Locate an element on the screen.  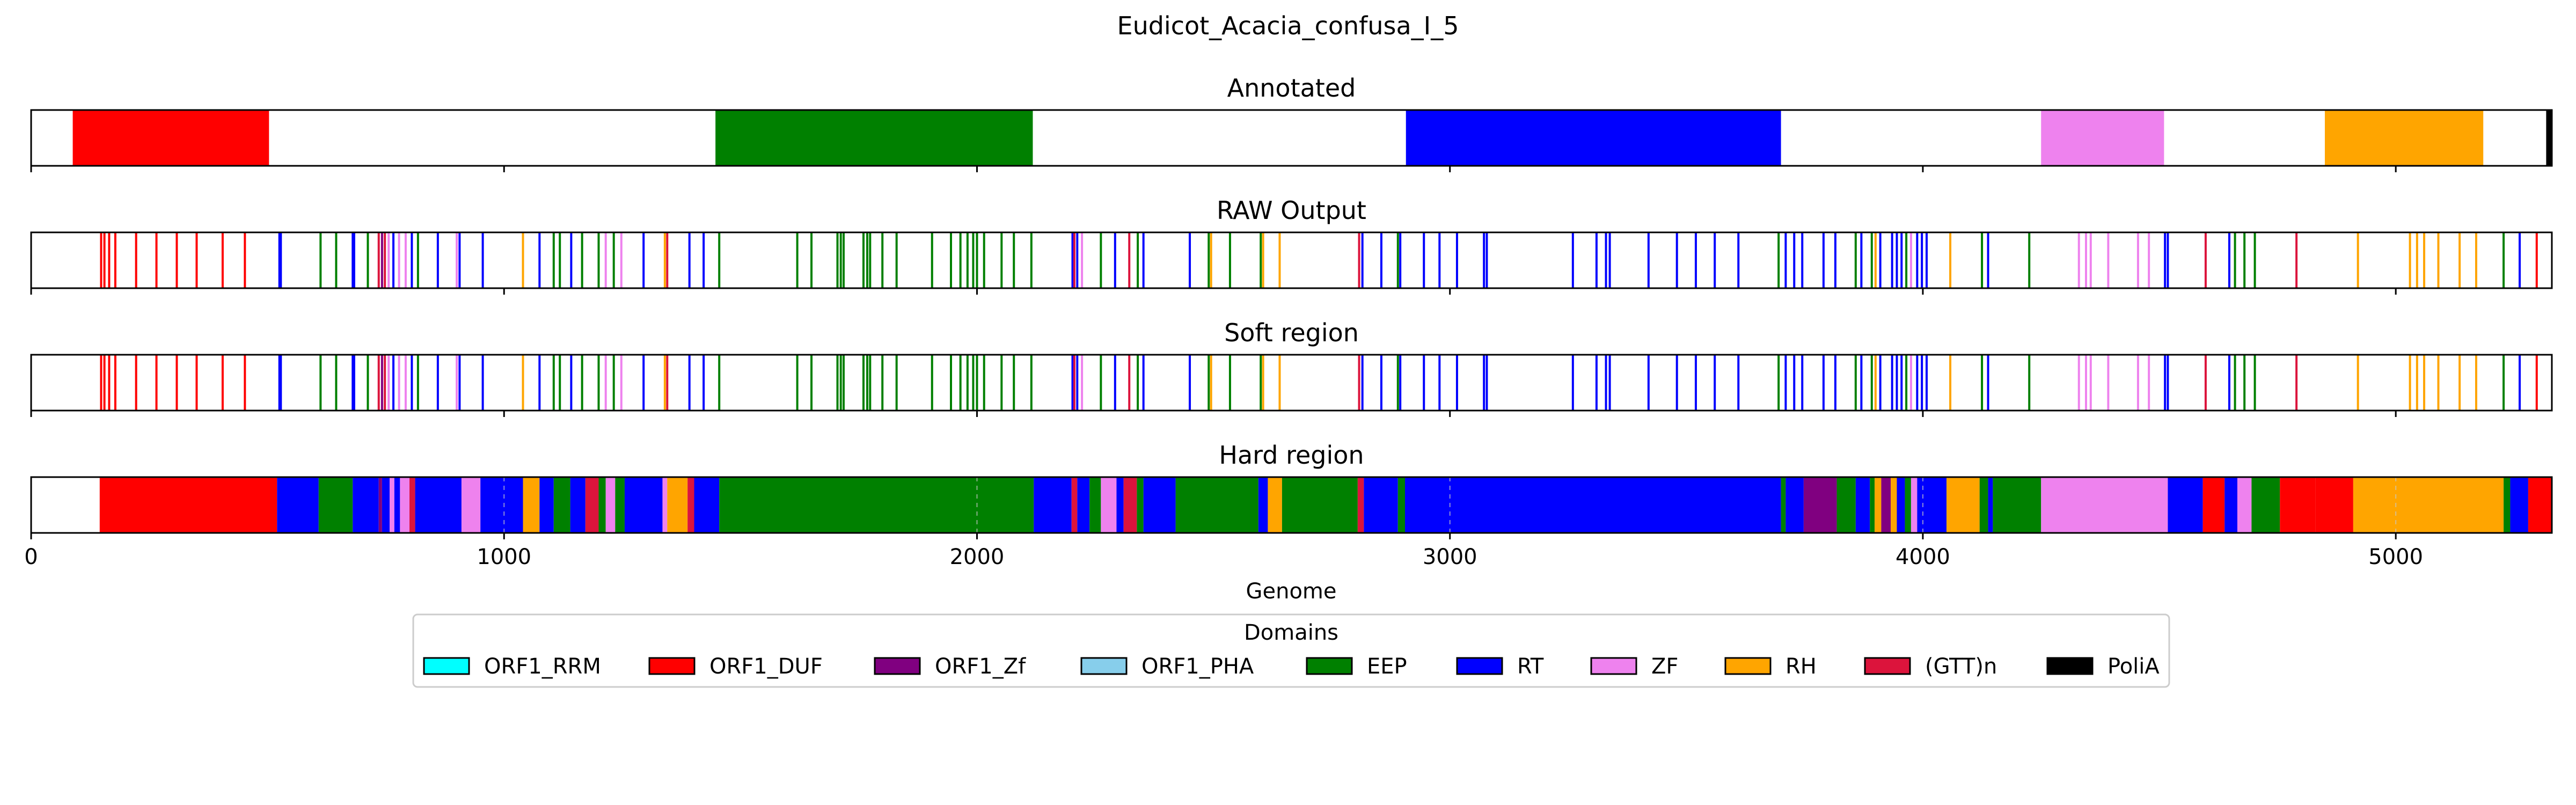
legend-label: ORF1_DUF is located at coordinates (766, 666).